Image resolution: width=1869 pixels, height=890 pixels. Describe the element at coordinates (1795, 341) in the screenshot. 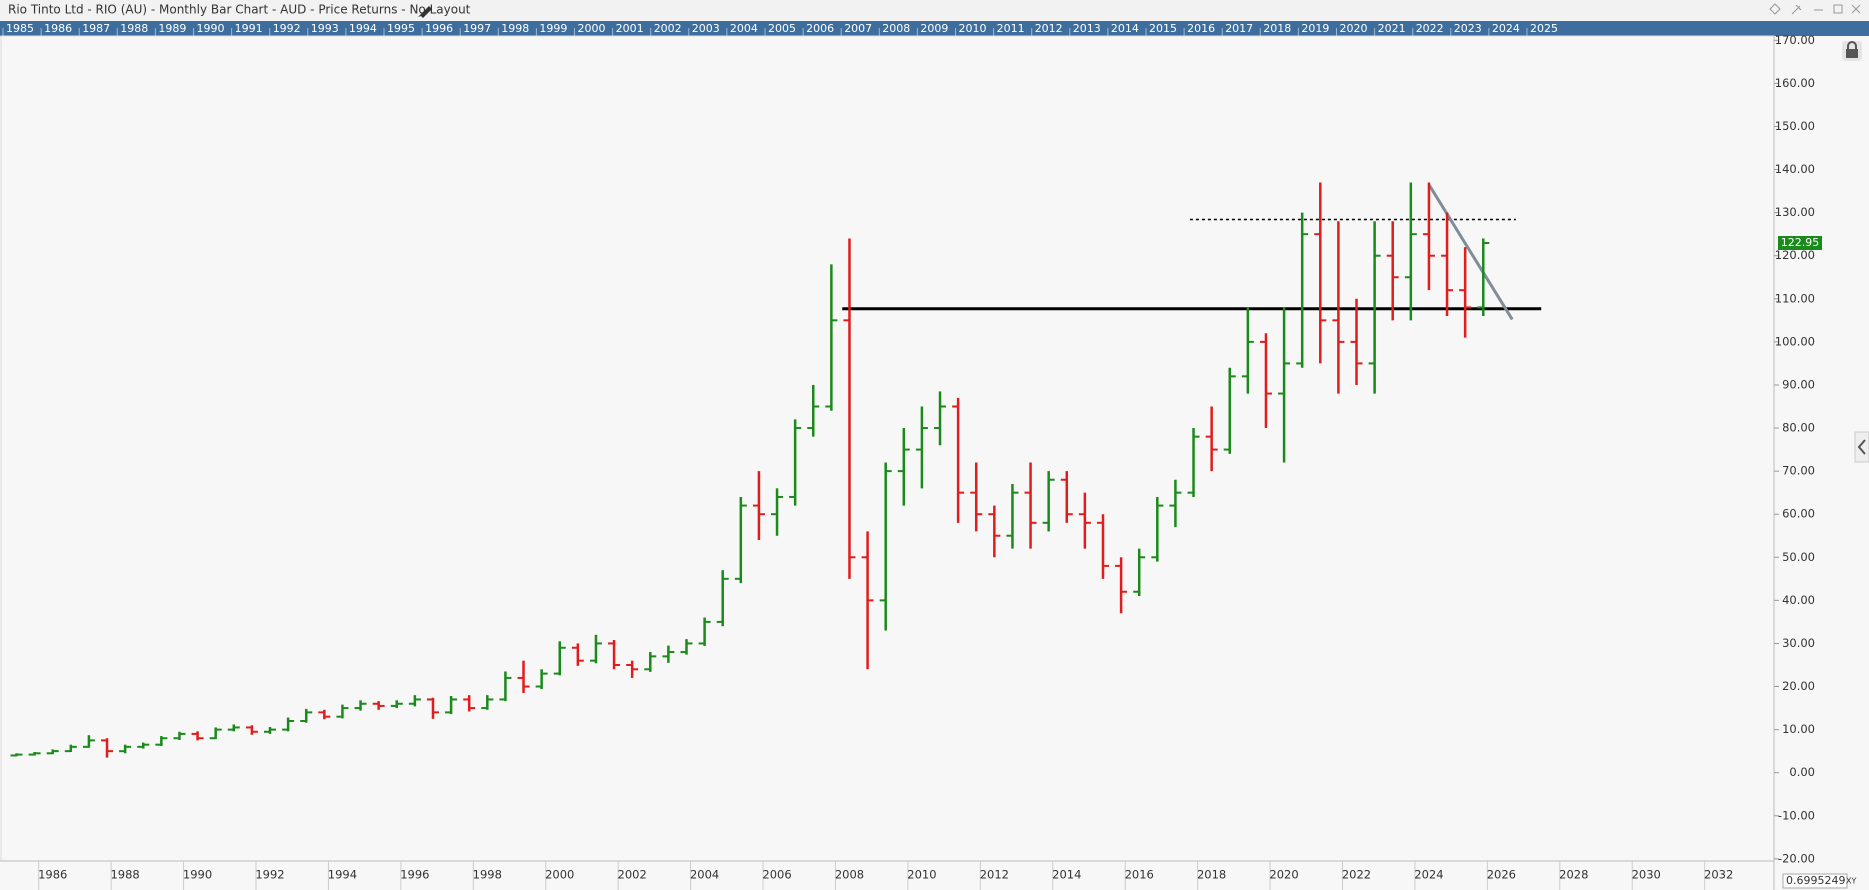

I see `y-tick-label: 100.00` at that location.